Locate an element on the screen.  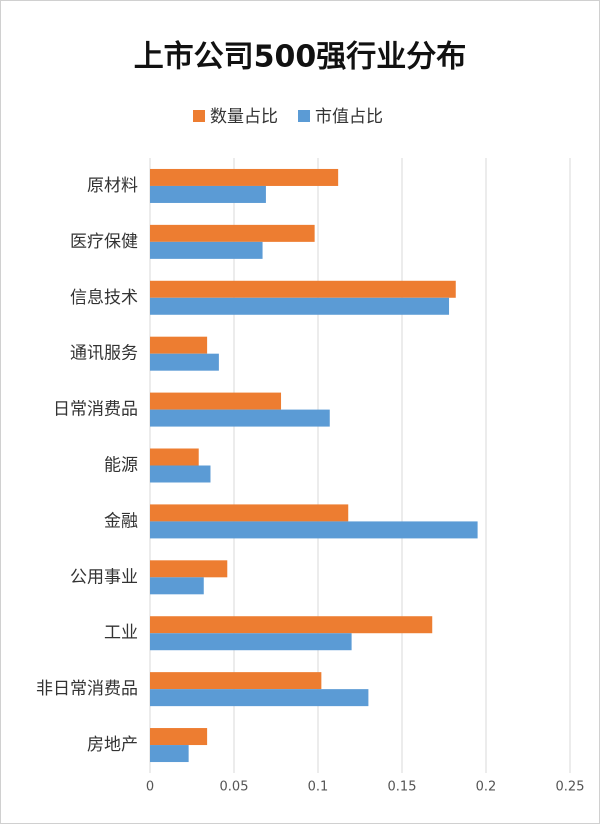
y-tick-label: 非日常消费品 is located at coordinates (87, 689).